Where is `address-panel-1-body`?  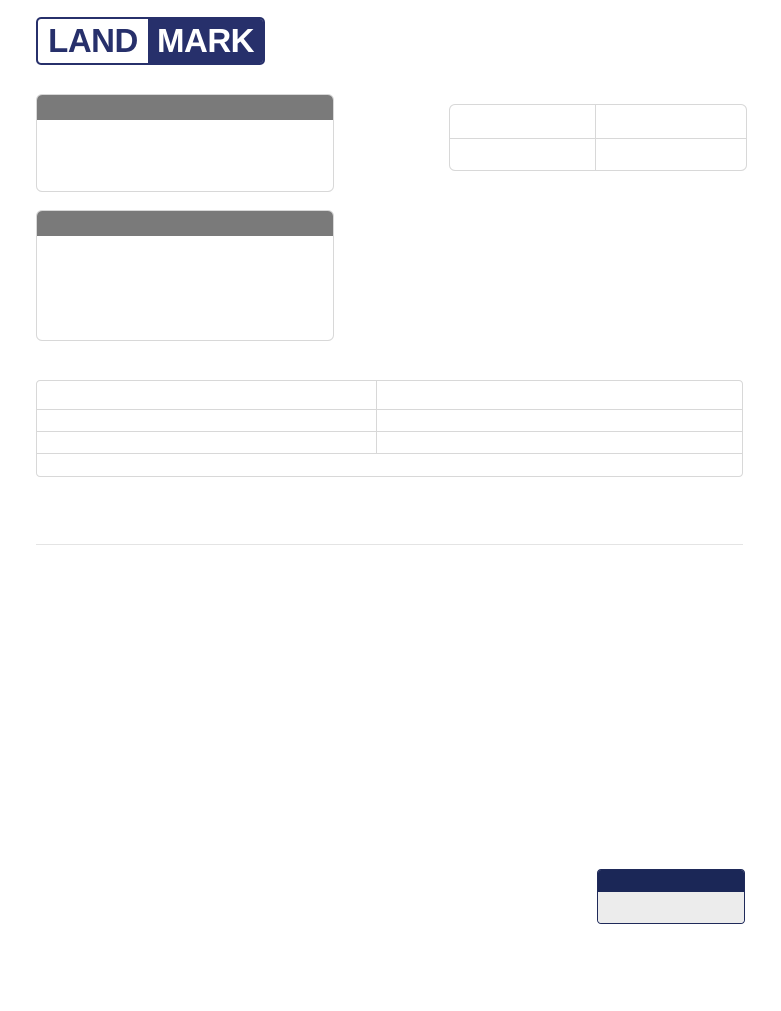 address-panel-1-body is located at coordinates (185, 126).